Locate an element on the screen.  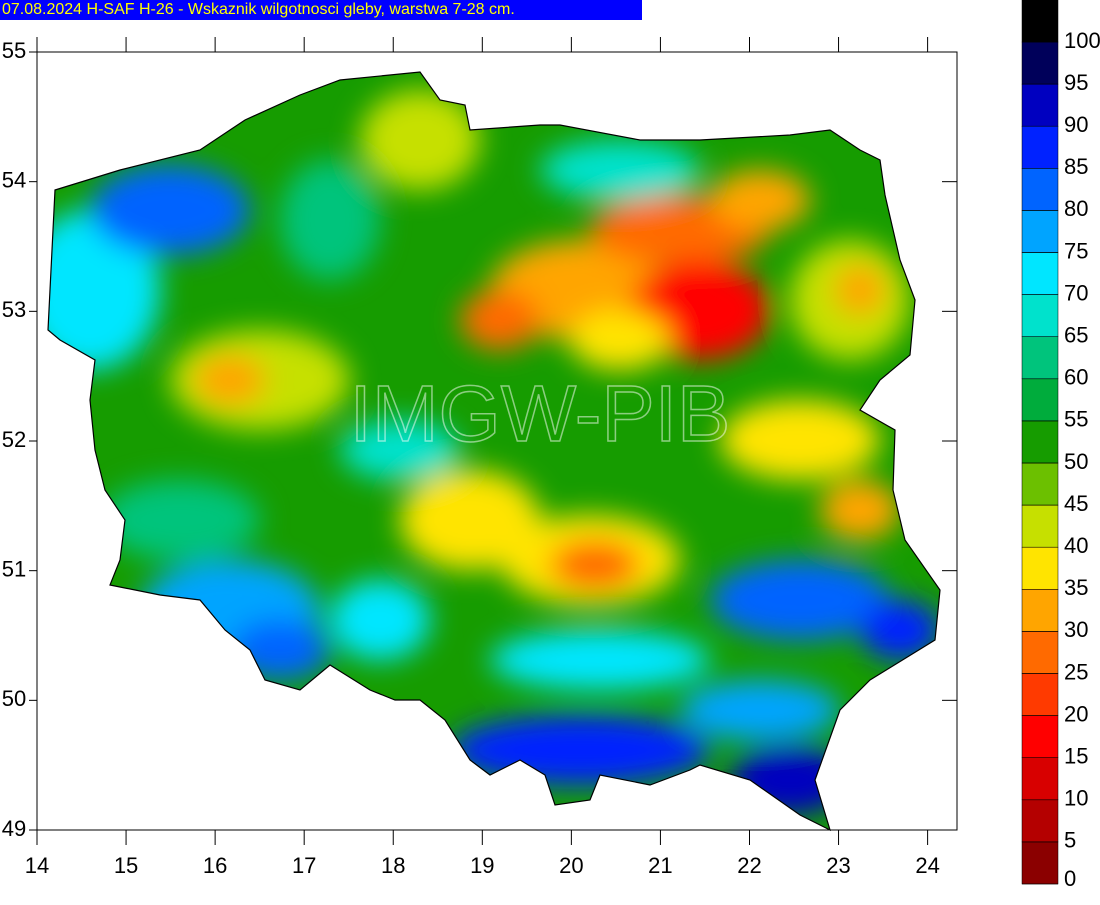
y-tick-label: 49 is located at coordinates (14, 828).